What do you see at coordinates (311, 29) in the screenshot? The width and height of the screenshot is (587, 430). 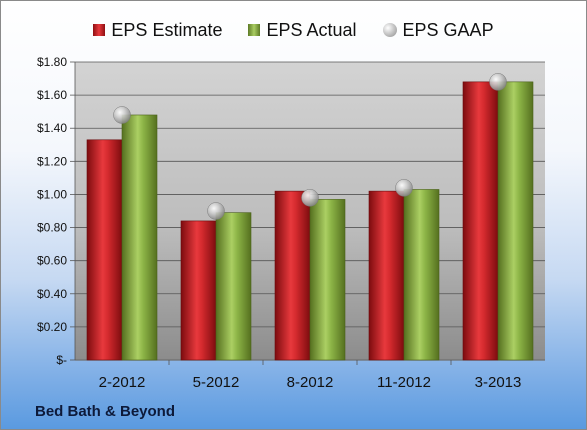 I see `legend-label-eps-actual: EPS Actual` at bounding box center [311, 29].